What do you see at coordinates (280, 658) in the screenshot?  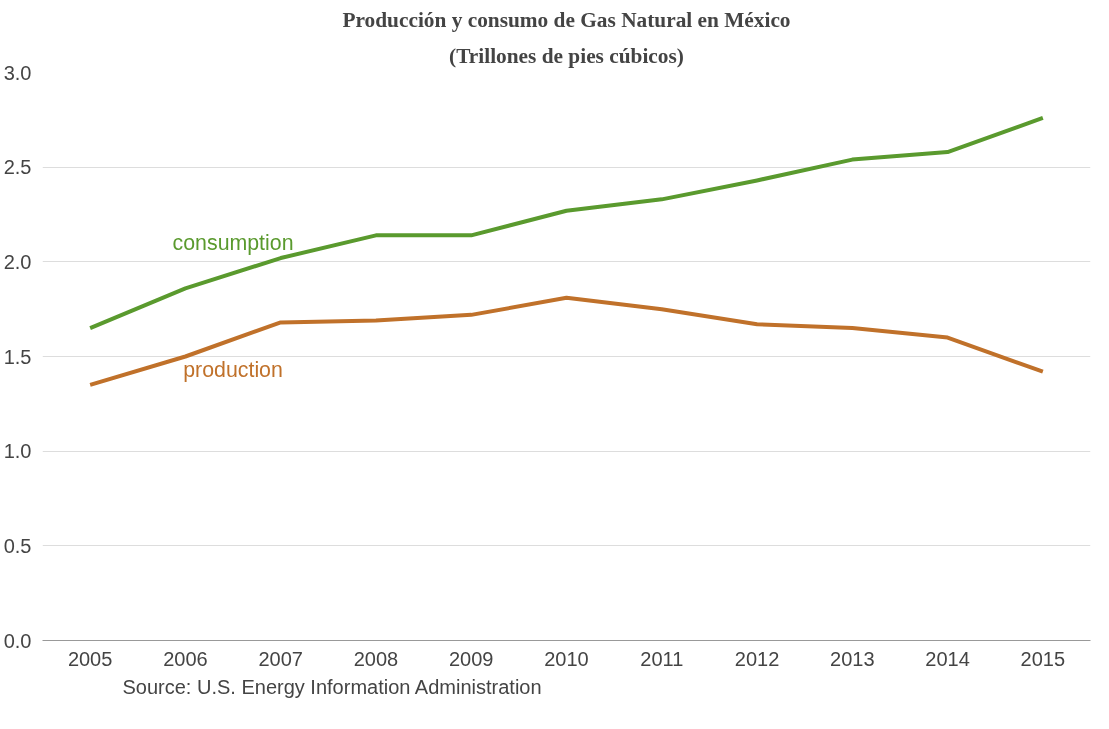 I see `x-tick-label: 2007` at bounding box center [280, 658].